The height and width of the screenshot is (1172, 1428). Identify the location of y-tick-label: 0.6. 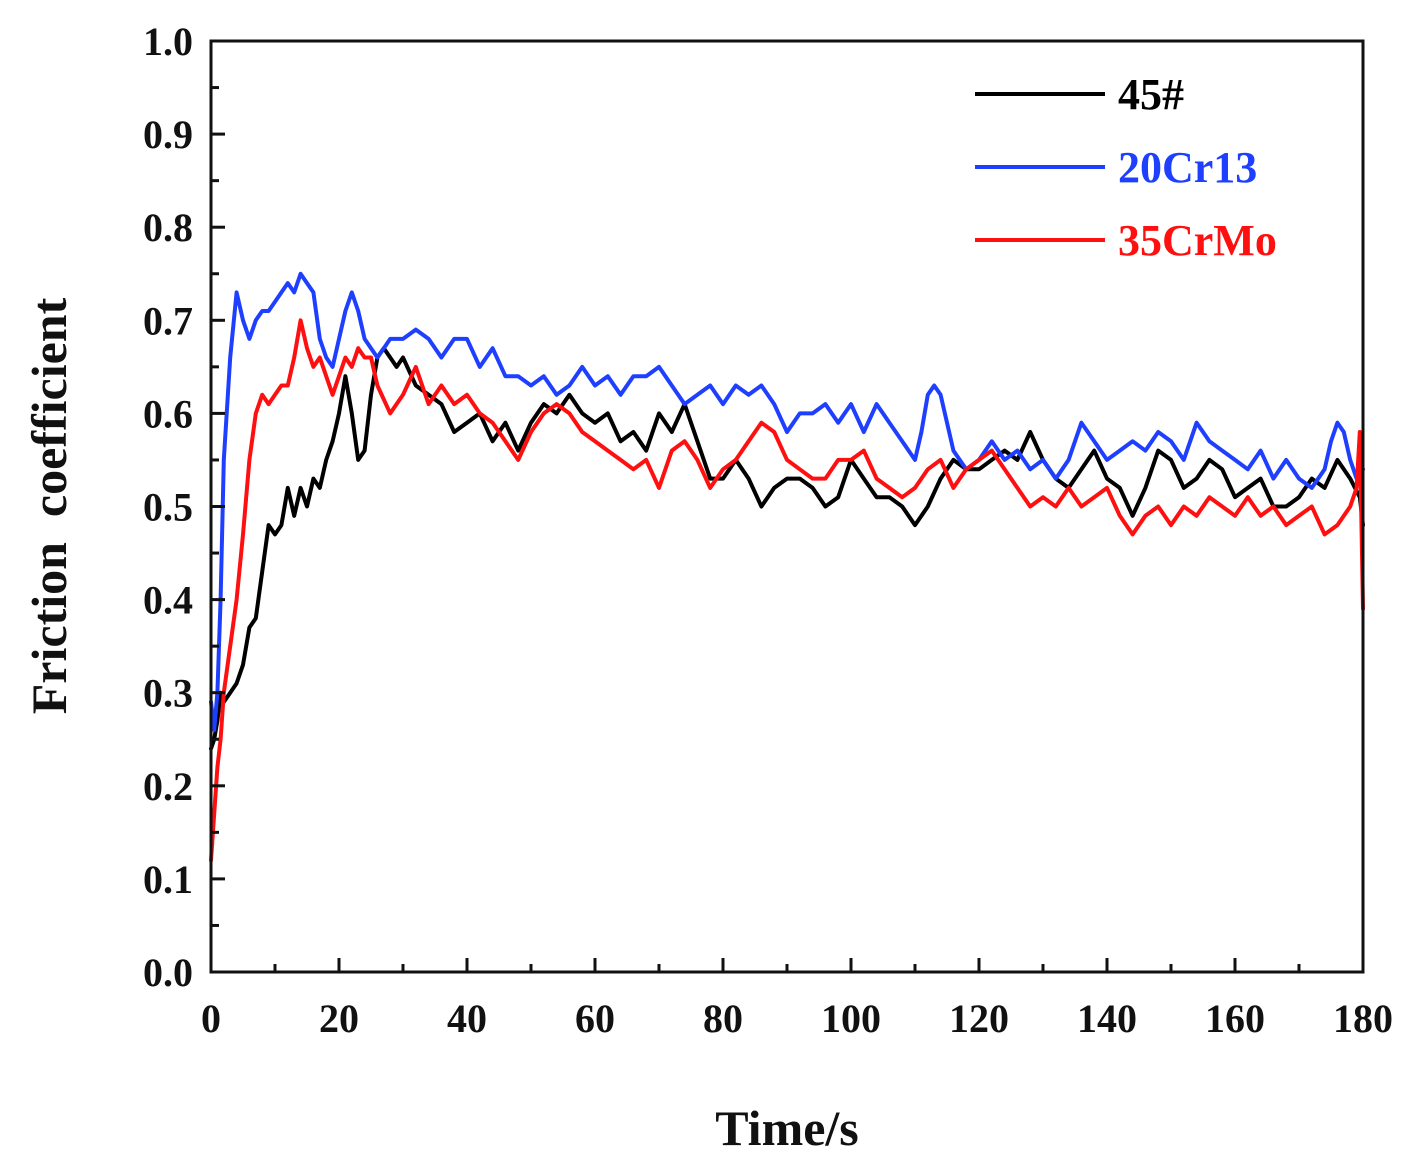
(168, 413).